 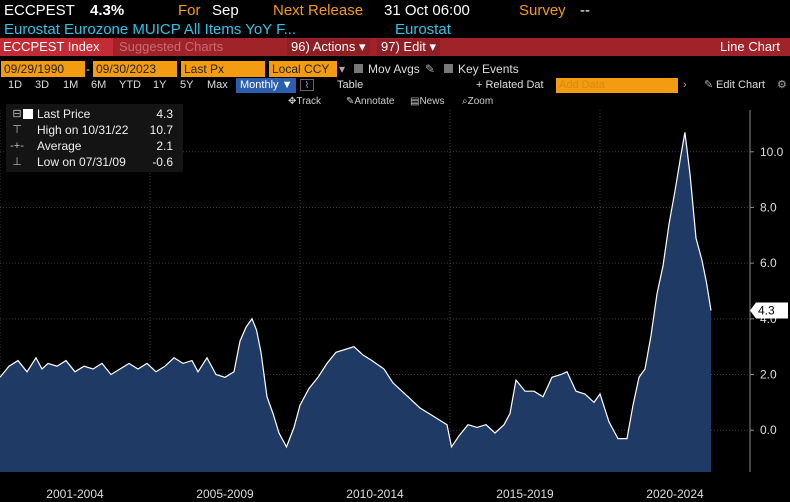 What do you see at coordinates (525, 494) in the screenshot?
I see `x-tick-label-3: 2015-2019` at bounding box center [525, 494].